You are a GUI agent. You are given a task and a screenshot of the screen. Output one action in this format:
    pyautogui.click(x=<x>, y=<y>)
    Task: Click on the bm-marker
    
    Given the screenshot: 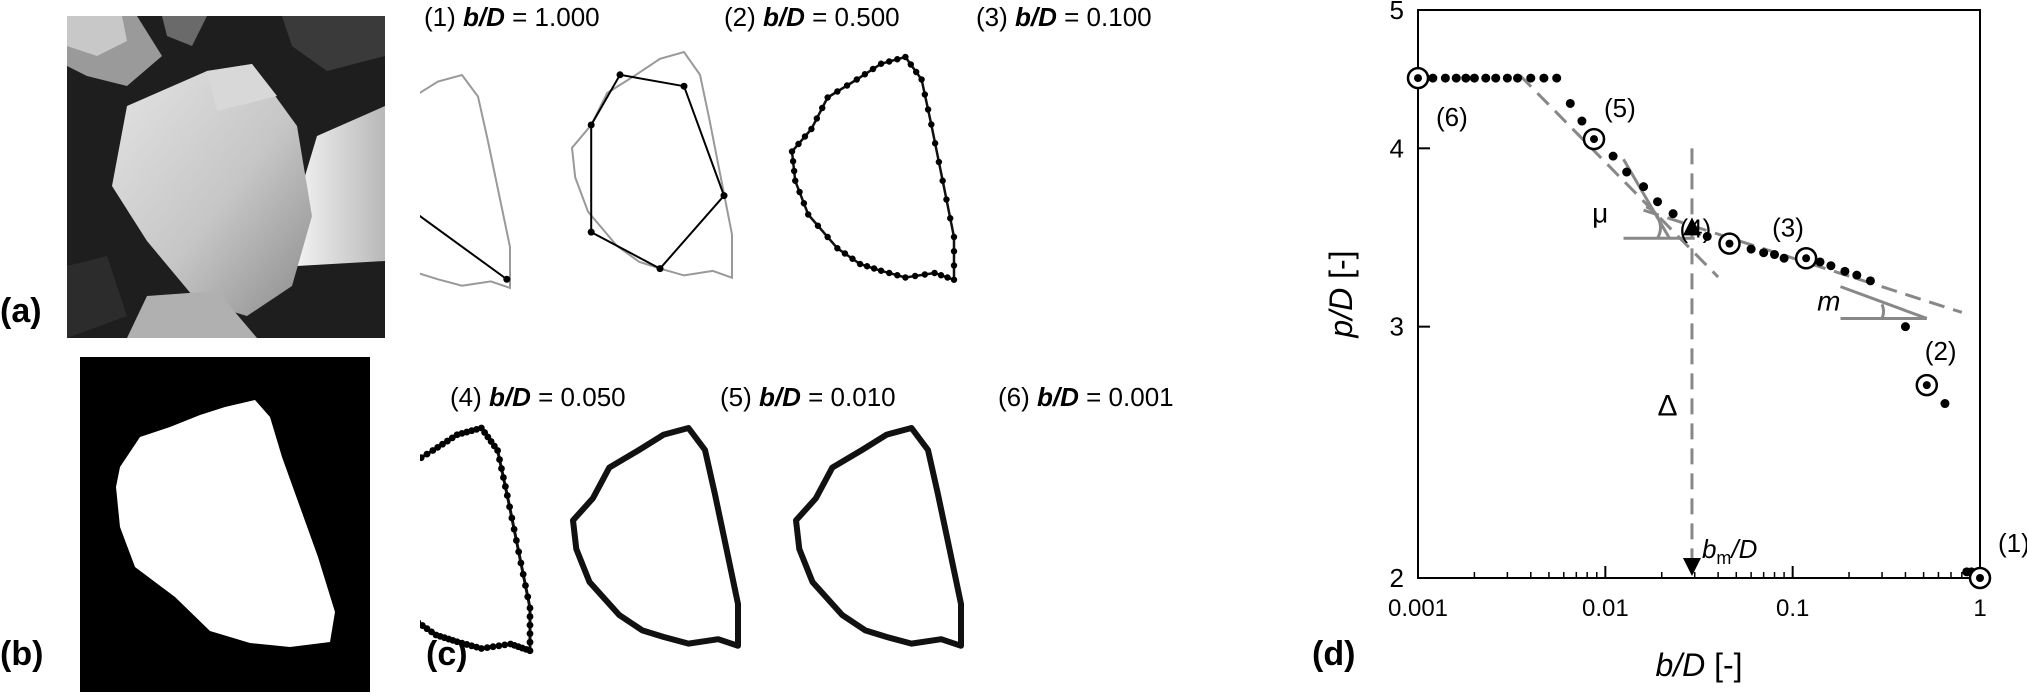 What is the action you would take?
    pyautogui.click(x=1691, y=567)
    